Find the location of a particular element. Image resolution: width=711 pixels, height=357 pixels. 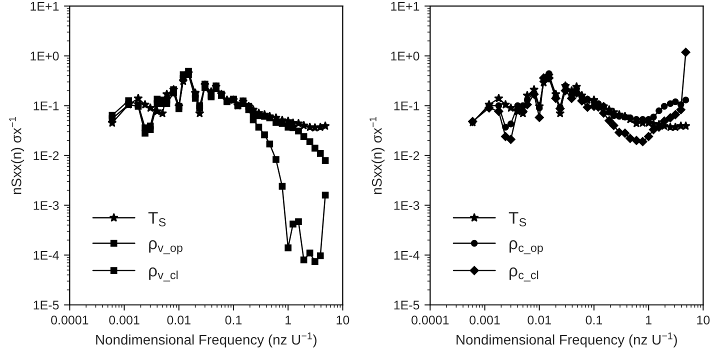

legend-label: ρ$_{c_op}$ is located at coordinates (526, 247).